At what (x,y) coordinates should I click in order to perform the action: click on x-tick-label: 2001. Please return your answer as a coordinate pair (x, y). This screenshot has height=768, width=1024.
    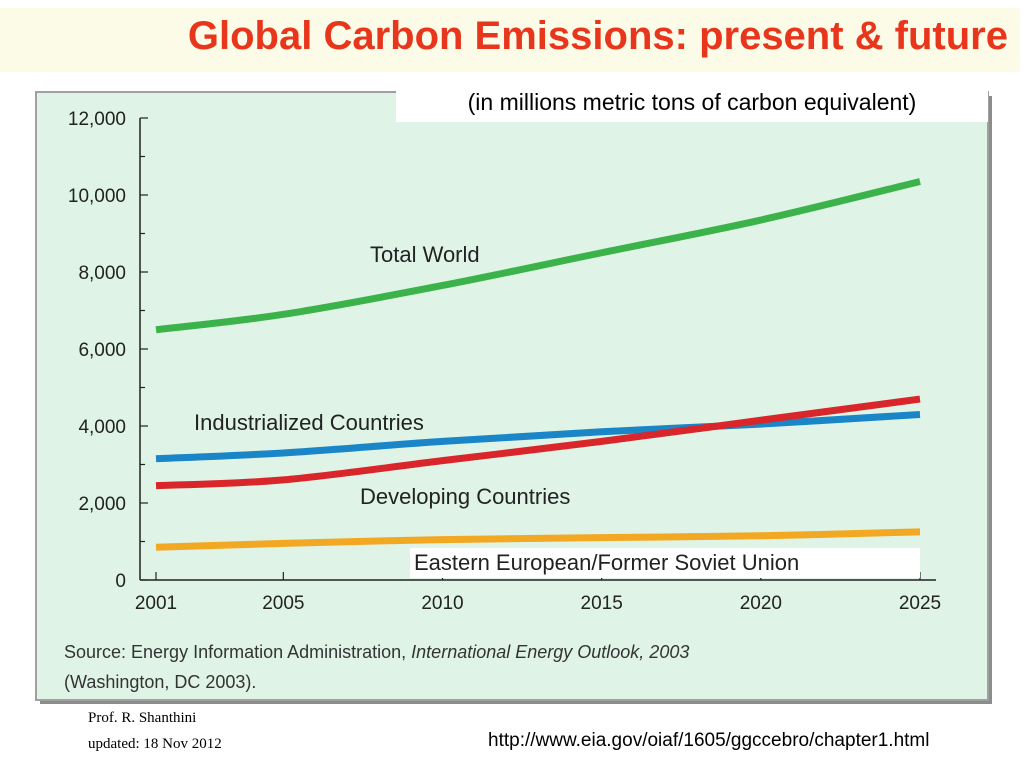
    Looking at the image, I should click on (156, 603).